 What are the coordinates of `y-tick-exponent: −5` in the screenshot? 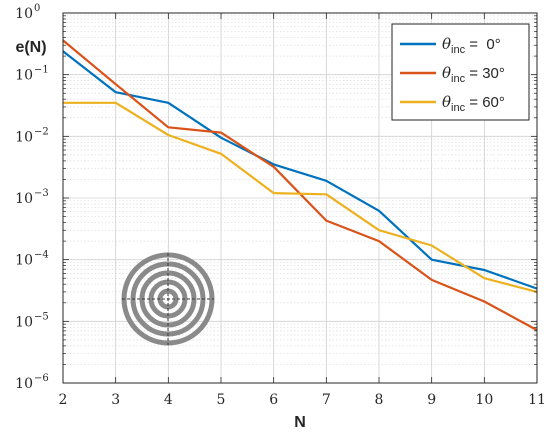 It's located at (41, 316).